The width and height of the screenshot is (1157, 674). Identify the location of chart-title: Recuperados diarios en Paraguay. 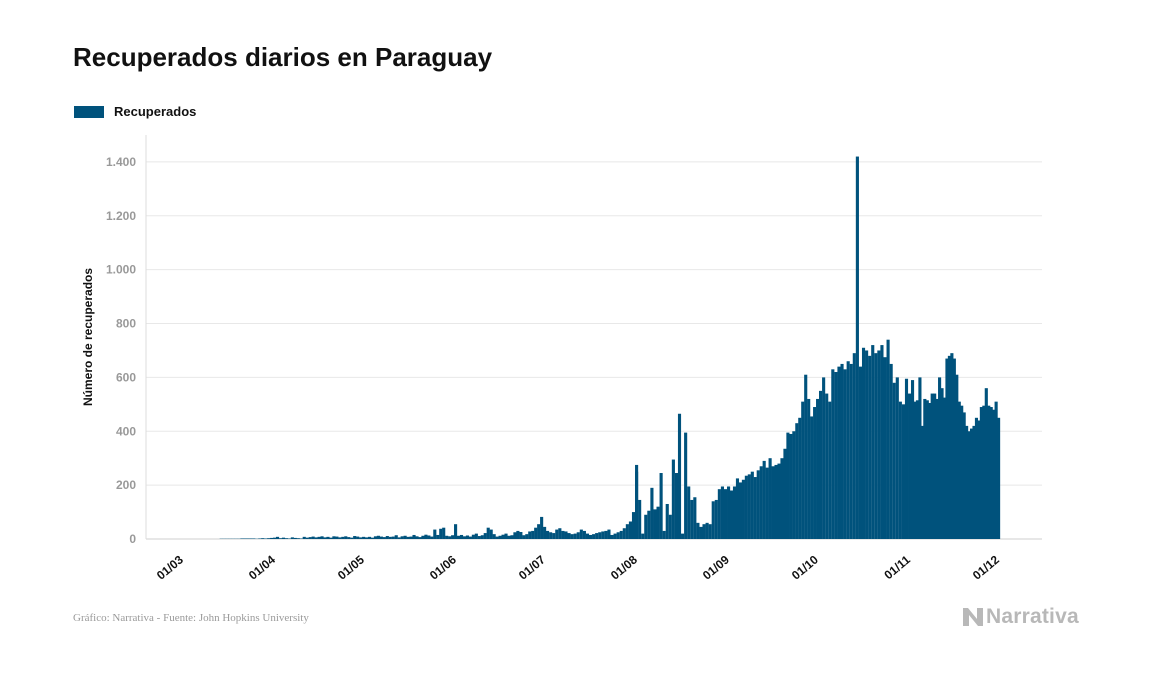
(283, 57).